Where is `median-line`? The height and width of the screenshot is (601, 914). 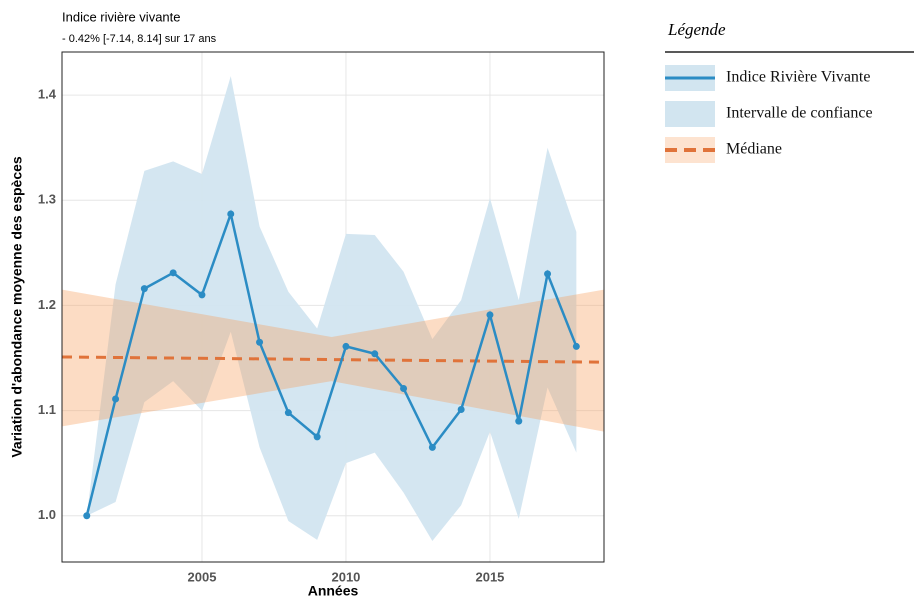 median-line is located at coordinates (333, 359).